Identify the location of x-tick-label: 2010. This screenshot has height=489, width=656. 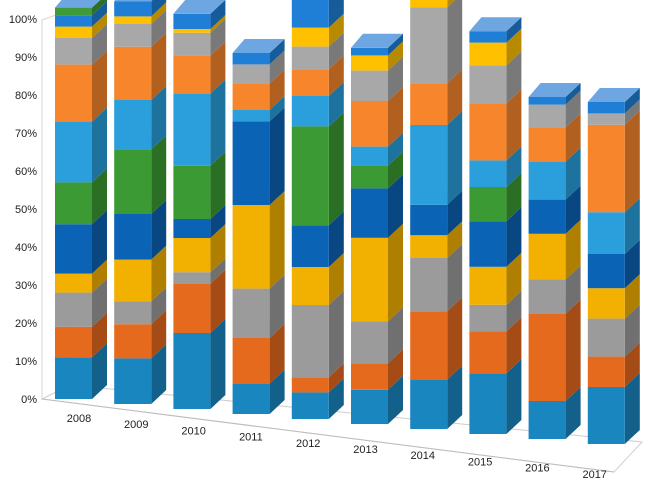
(193, 431).